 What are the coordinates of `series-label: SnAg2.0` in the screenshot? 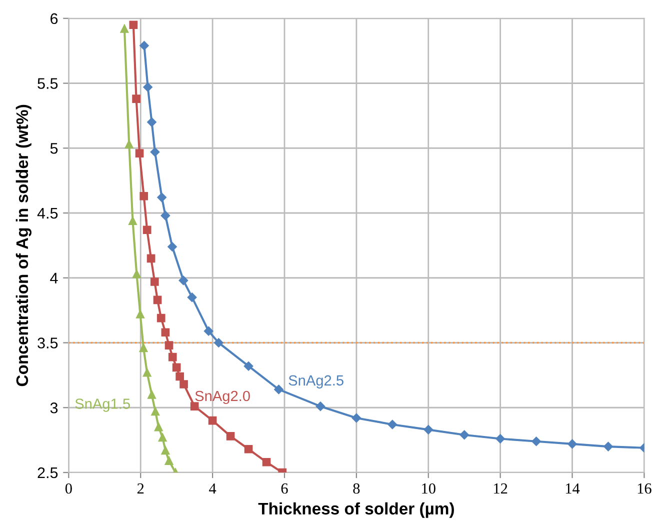 It's located at (222, 397).